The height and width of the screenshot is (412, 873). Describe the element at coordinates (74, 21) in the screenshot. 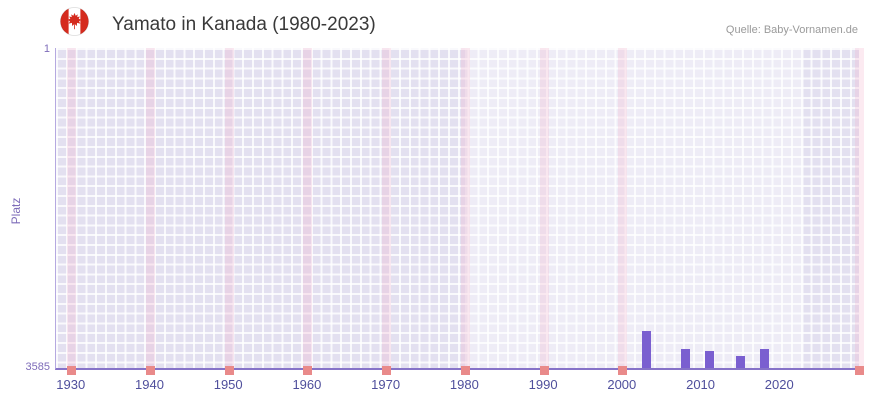

I see `canada-flag-icon` at that location.